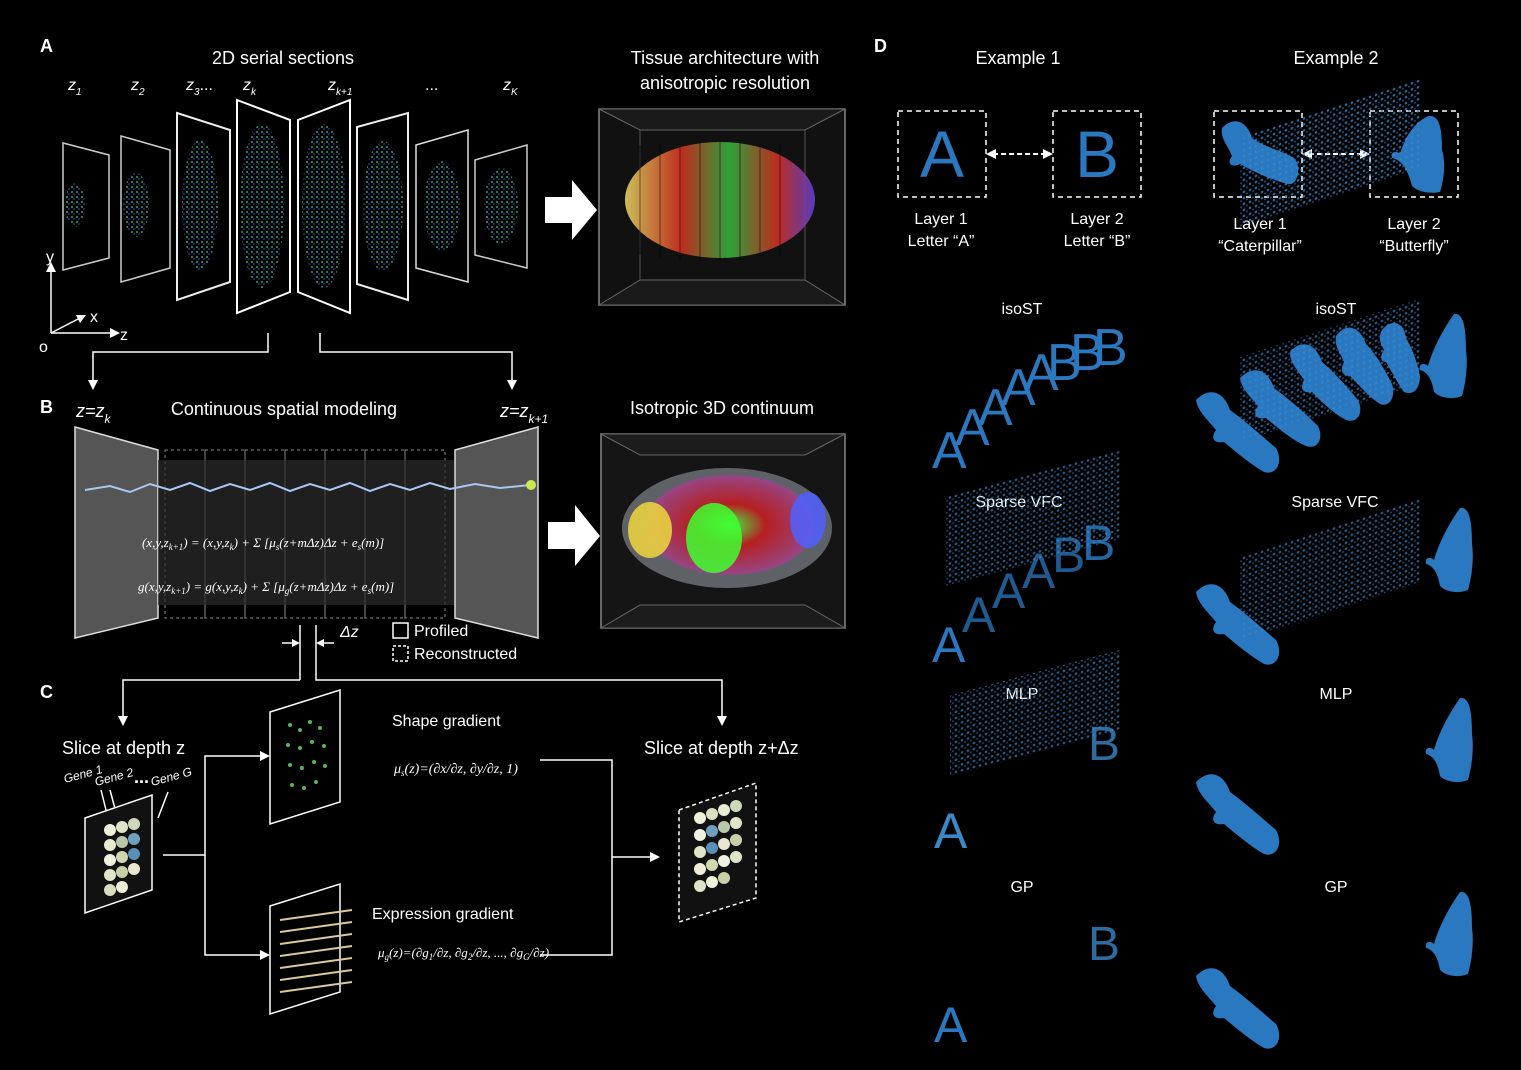 The width and height of the screenshot is (1521, 1070). I want to click on morph-letter-7: B, so click(1087, 353).